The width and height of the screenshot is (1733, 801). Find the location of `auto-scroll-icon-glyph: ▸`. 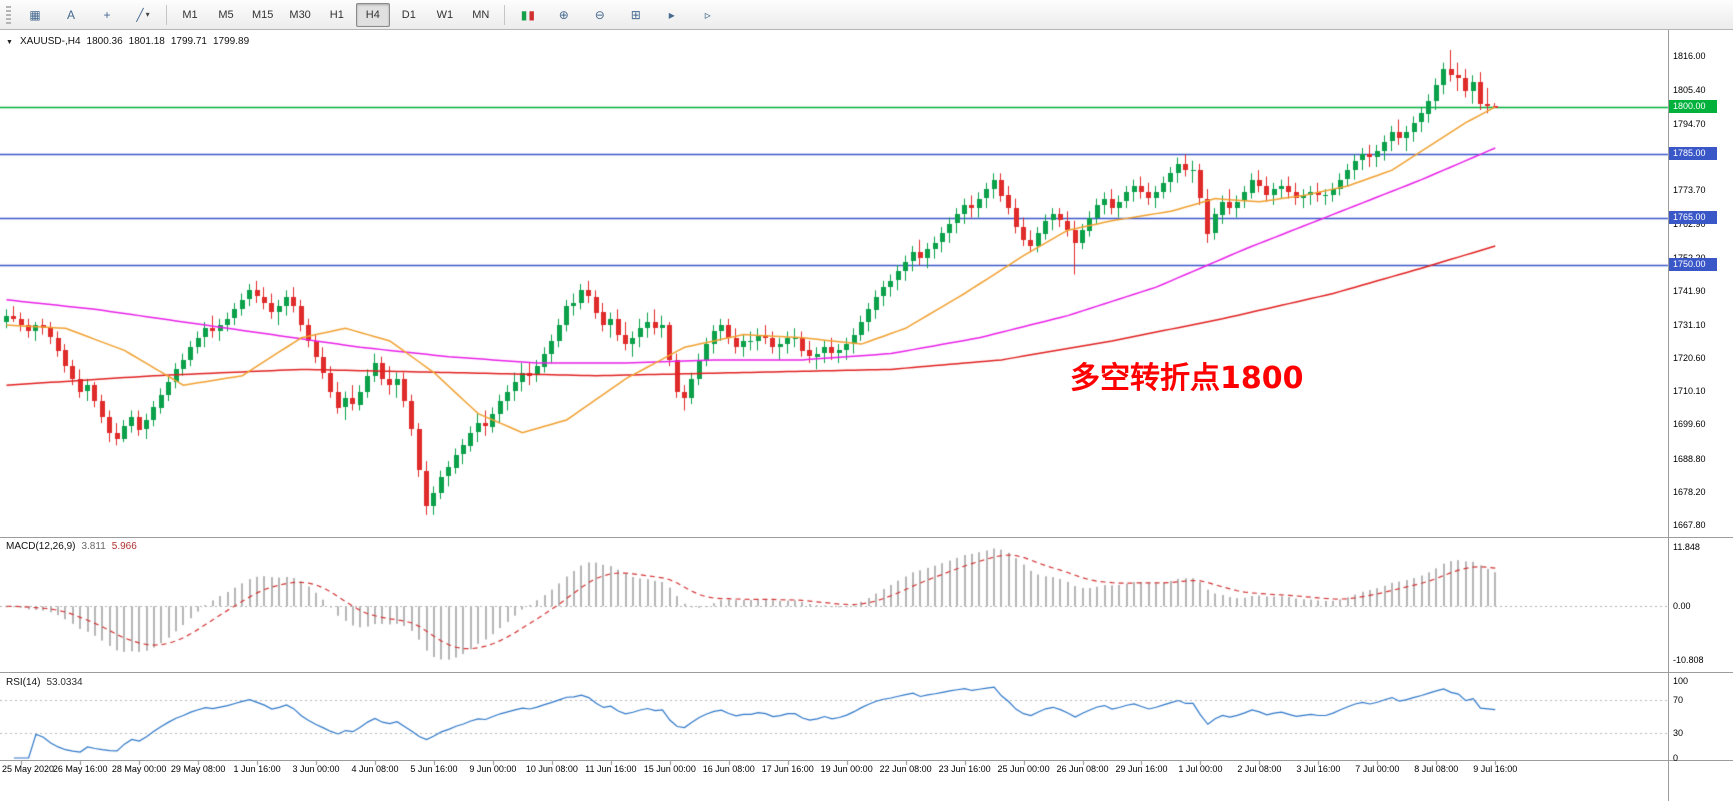

auto-scroll-icon-glyph: ▸ is located at coordinates (671, 14).